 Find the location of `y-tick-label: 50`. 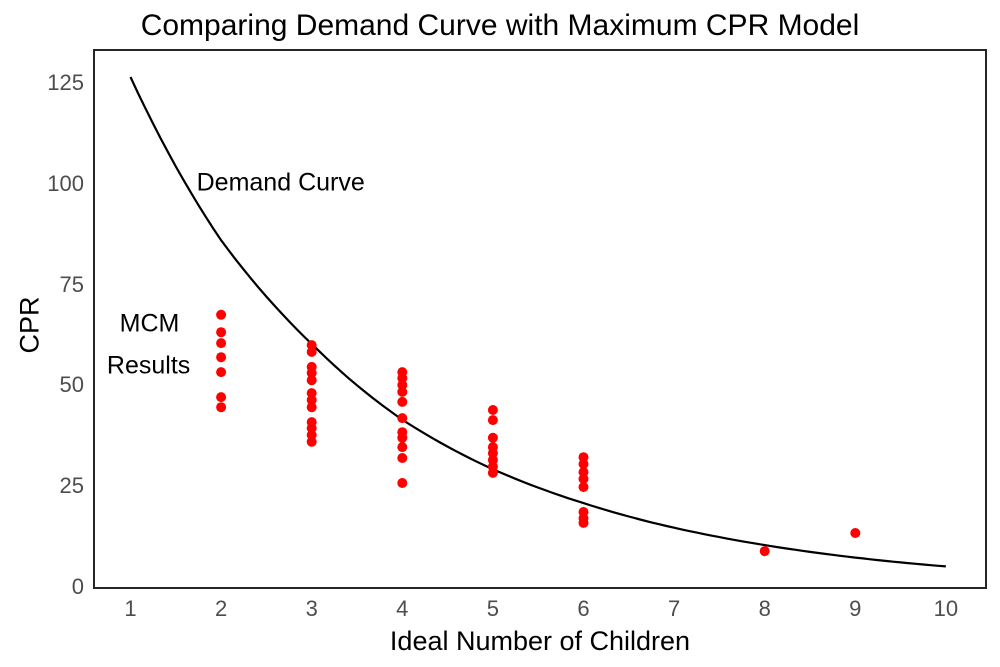

y-tick-label: 50 is located at coordinates (71, 385).